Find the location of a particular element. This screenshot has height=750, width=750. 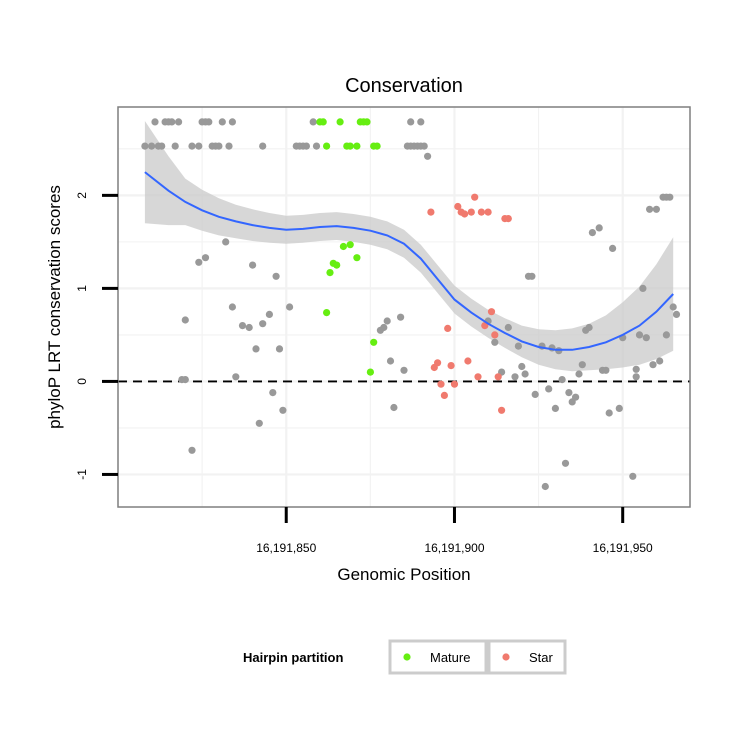

legend-label-mature: Mature is located at coordinates (450, 657).